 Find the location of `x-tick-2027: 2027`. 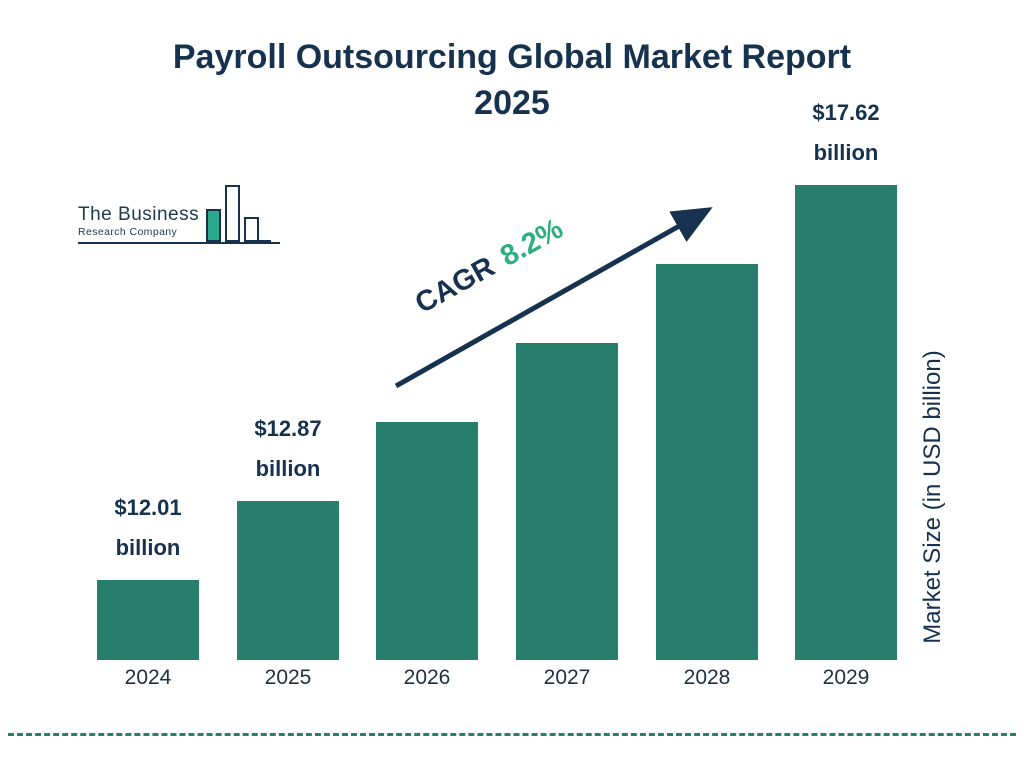

x-tick-2027: 2027 is located at coordinates (567, 677).